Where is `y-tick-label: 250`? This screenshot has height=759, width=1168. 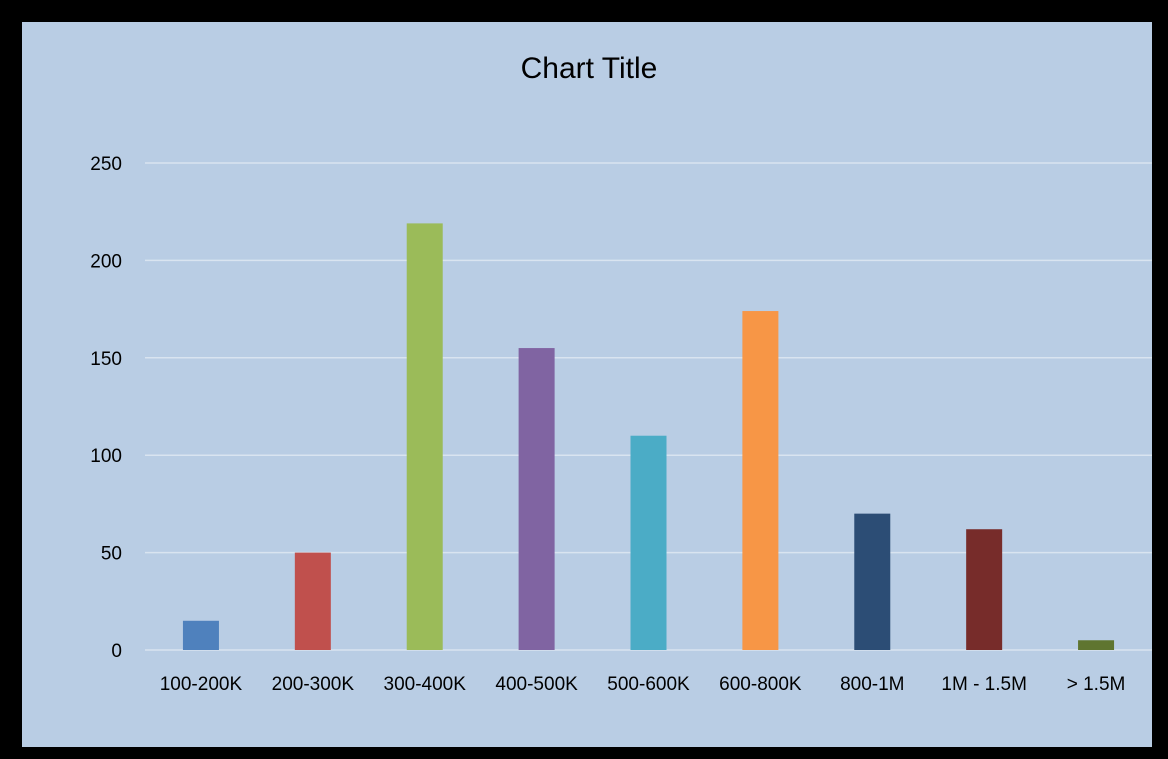 y-tick-label: 250 is located at coordinates (106, 164).